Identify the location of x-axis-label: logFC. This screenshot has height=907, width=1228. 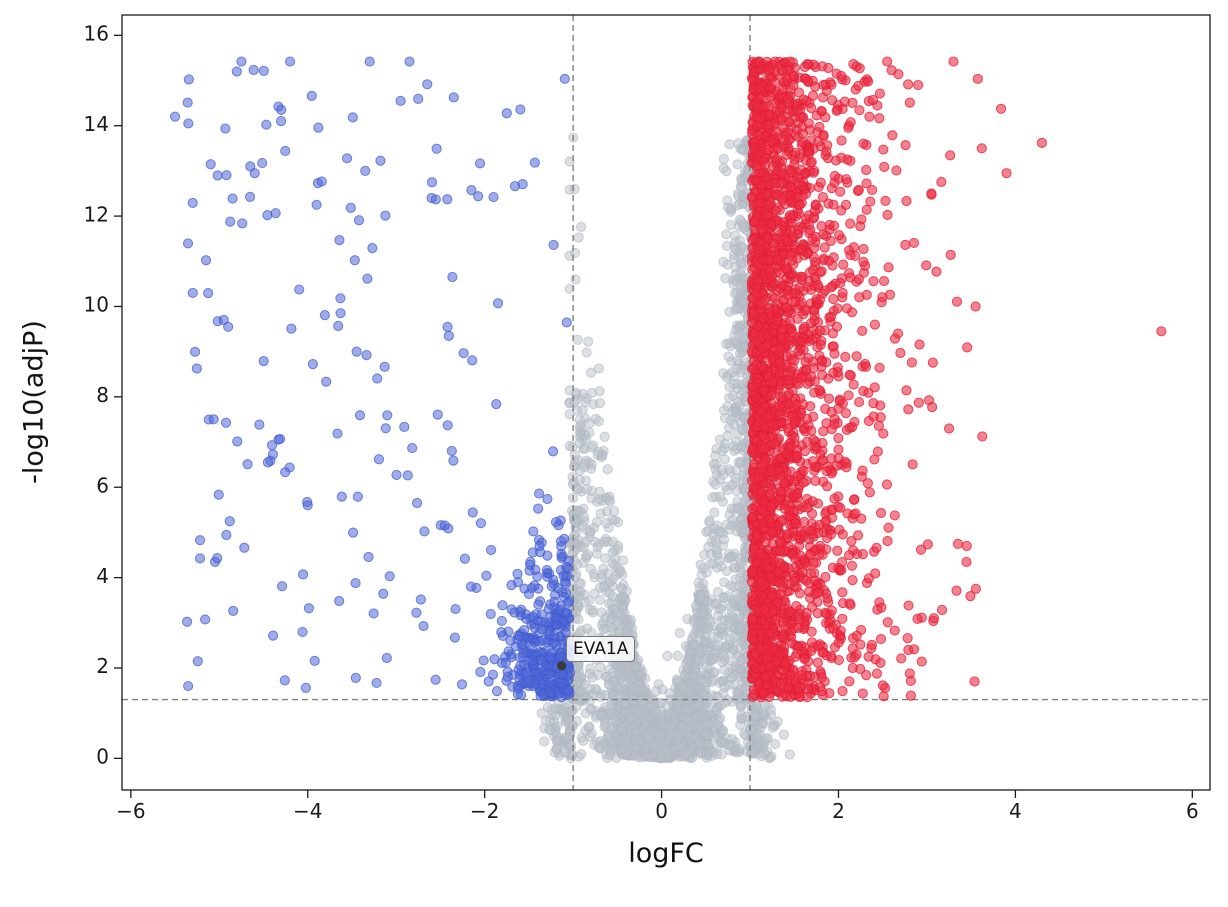
(666, 853).